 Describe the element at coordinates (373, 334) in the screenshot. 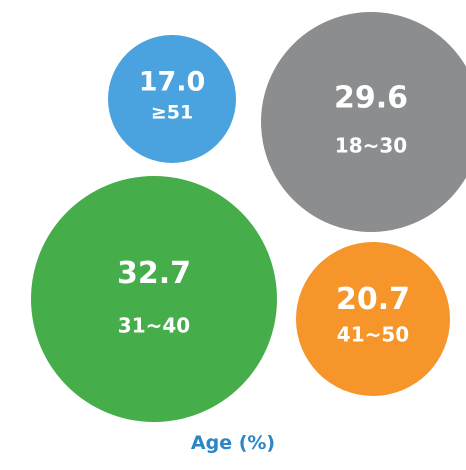

I see `category-label: 41~50` at that location.